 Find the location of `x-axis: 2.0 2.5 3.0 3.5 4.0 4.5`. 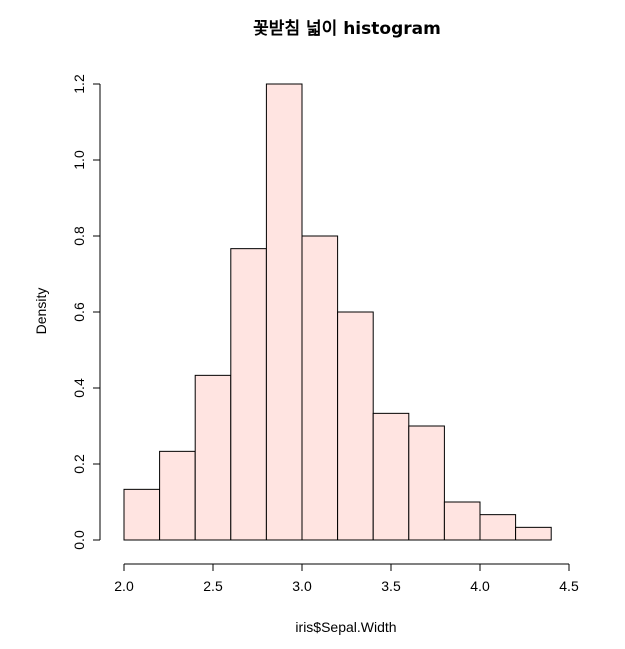

x-axis: 2.0 2.5 3.0 3.5 4.0 4.5 is located at coordinates (346, 578).